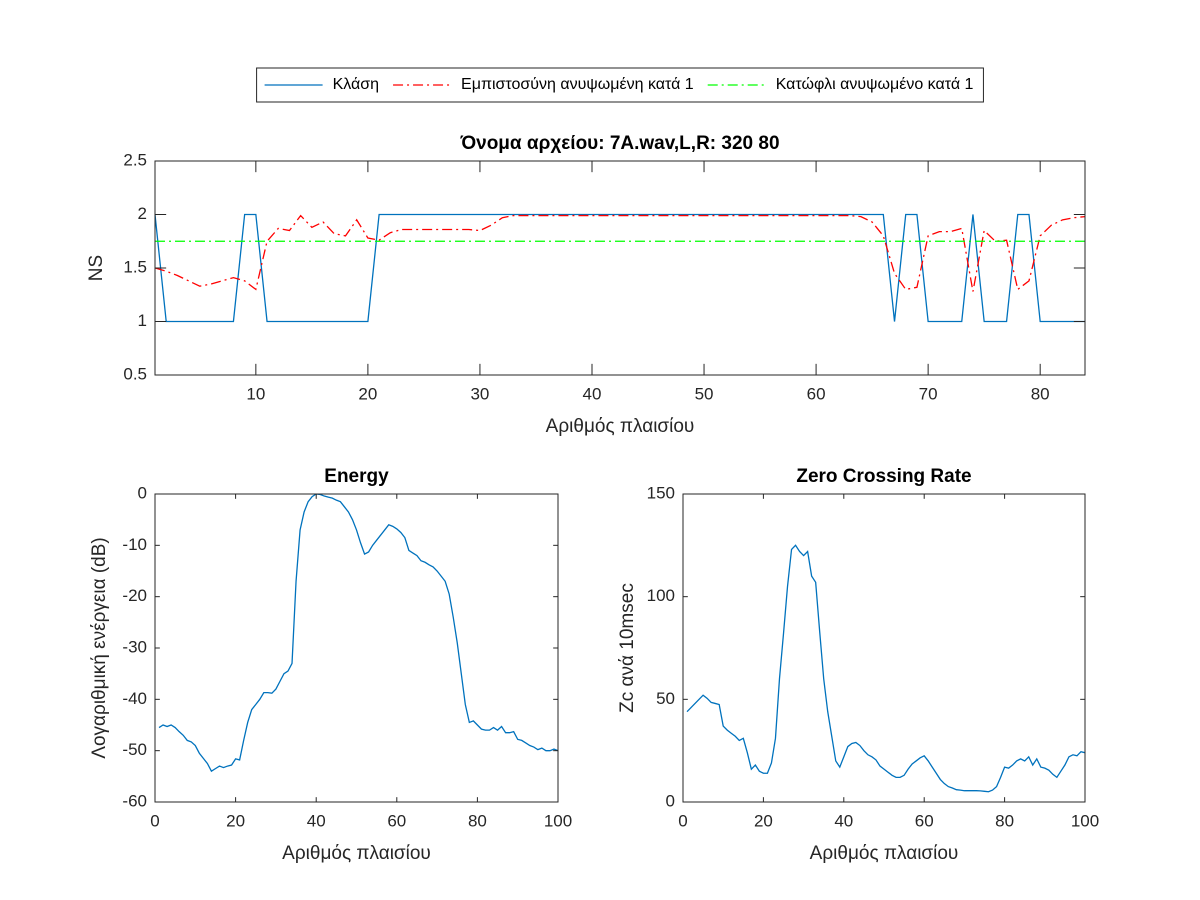 The height and width of the screenshot is (900, 1200). I want to click on y-tick-label: -40, so click(134, 698).